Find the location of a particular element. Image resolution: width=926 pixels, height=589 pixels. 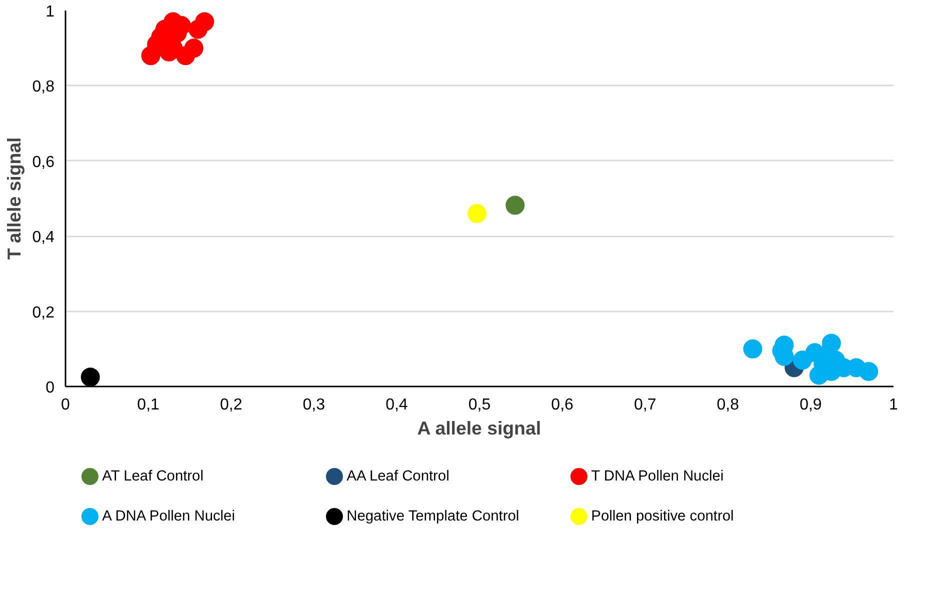

legend-label: T DNA Pollen Nuclei is located at coordinates (657, 476).